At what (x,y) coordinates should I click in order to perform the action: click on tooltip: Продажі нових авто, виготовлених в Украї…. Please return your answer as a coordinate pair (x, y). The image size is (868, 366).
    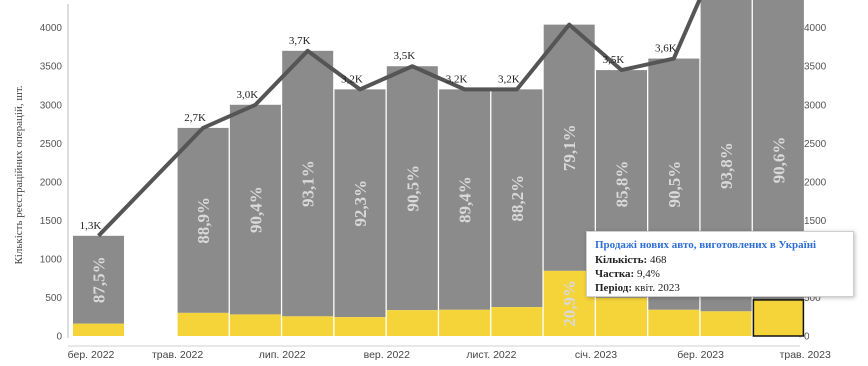
    Looking at the image, I should click on (720, 264).